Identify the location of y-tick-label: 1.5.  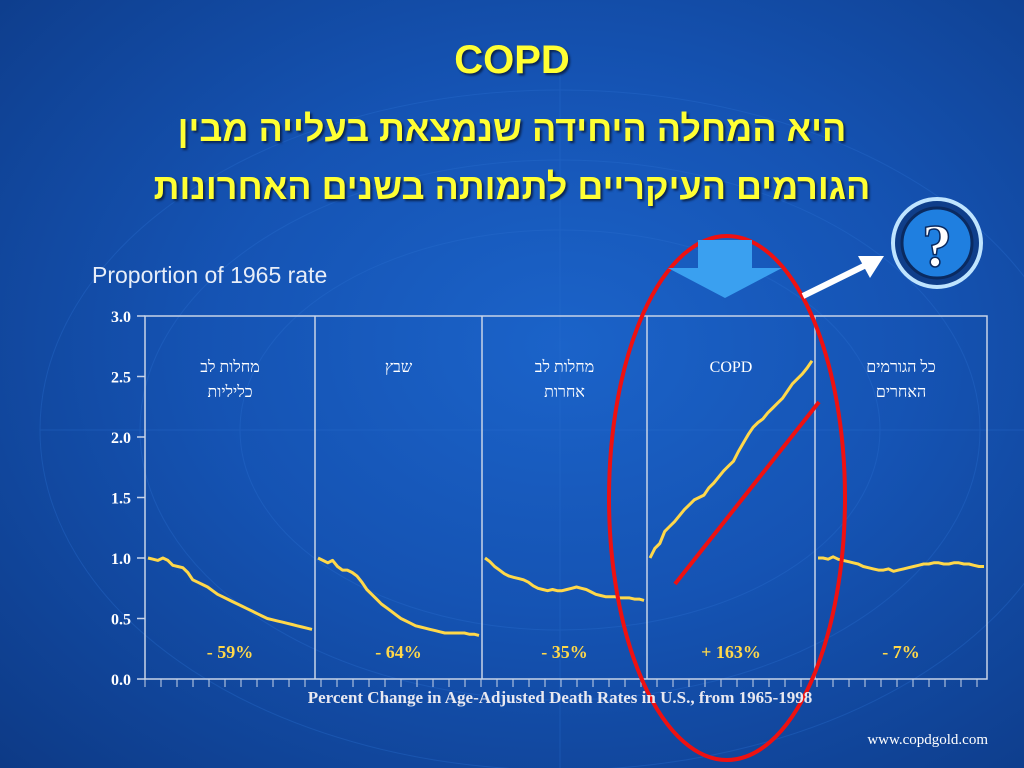
(121, 499).